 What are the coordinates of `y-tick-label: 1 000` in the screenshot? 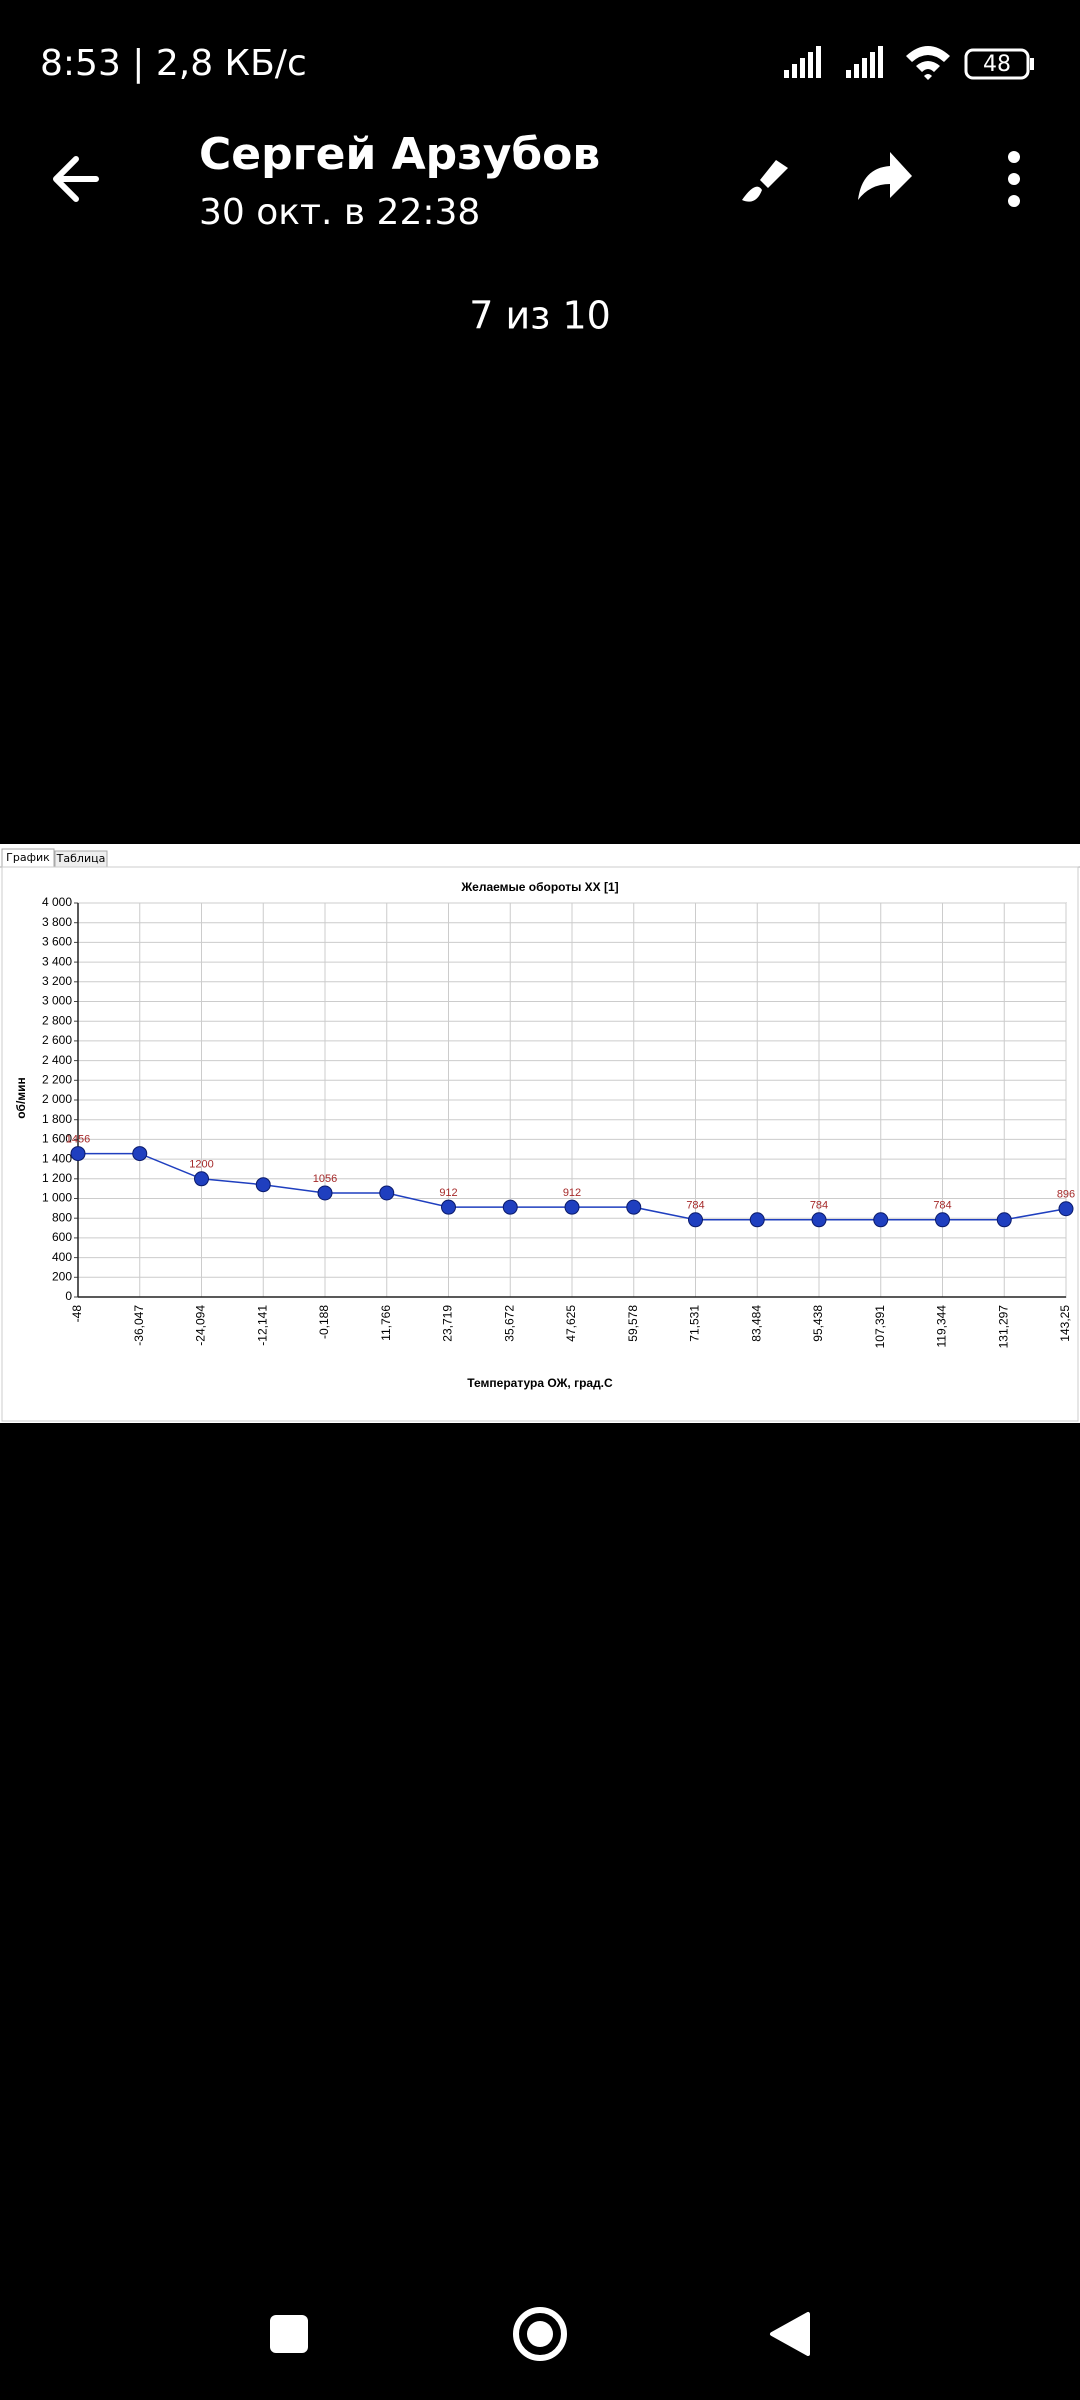 It's located at (57, 1198).